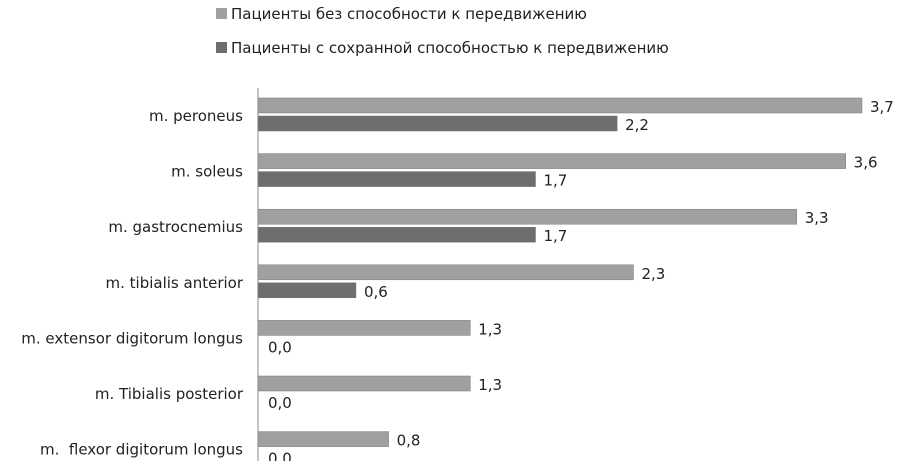 Image resolution: width=901 pixels, height=461 pixels. Describe the element at coordinates (409, 441) in the screenshot. I see `data-label: 0,8` at that location.